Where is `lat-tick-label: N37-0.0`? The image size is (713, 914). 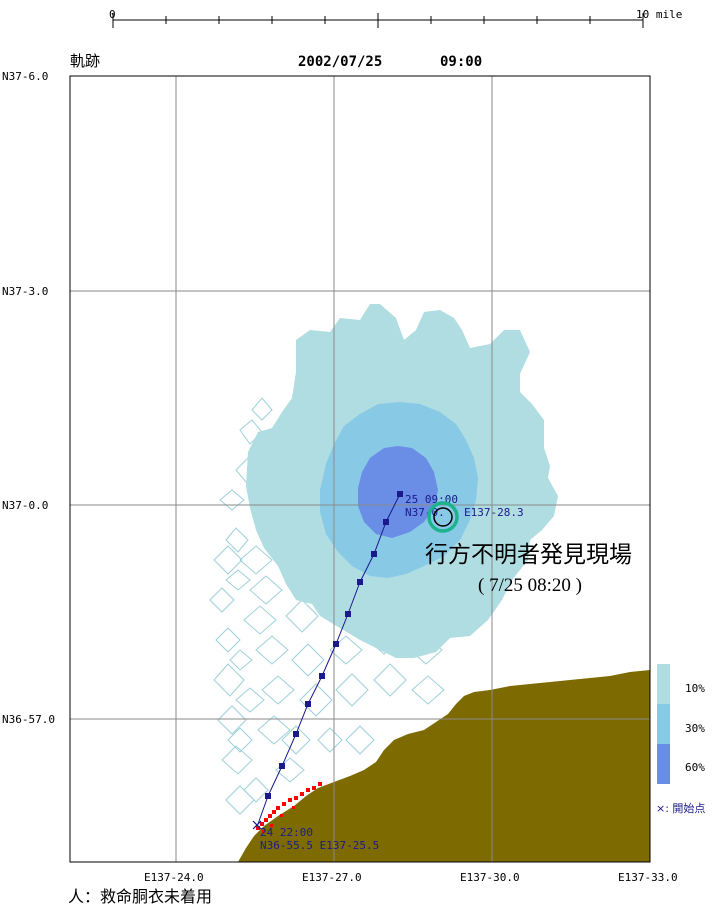
lat-tick-label: N37-0.0 is located at coordinates (25, 505).